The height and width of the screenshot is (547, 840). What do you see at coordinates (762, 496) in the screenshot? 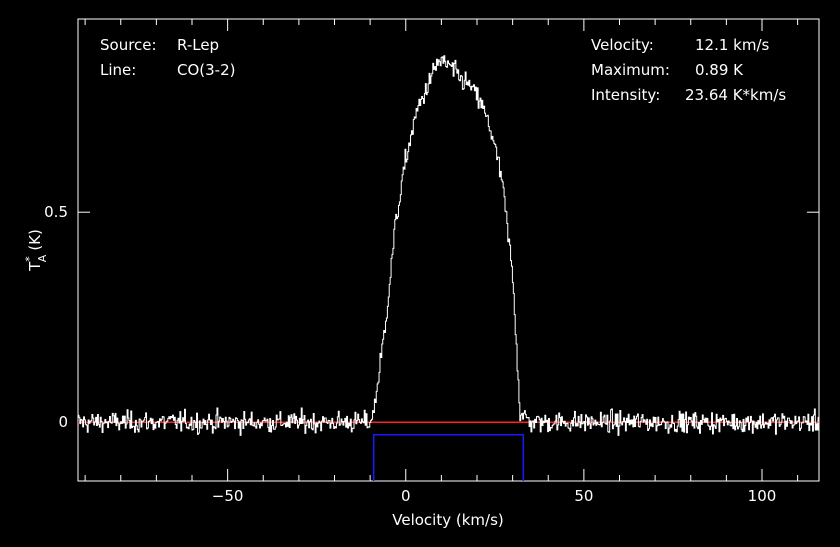
I see `x-tick-label: 100` at bounding box center [762, 496].